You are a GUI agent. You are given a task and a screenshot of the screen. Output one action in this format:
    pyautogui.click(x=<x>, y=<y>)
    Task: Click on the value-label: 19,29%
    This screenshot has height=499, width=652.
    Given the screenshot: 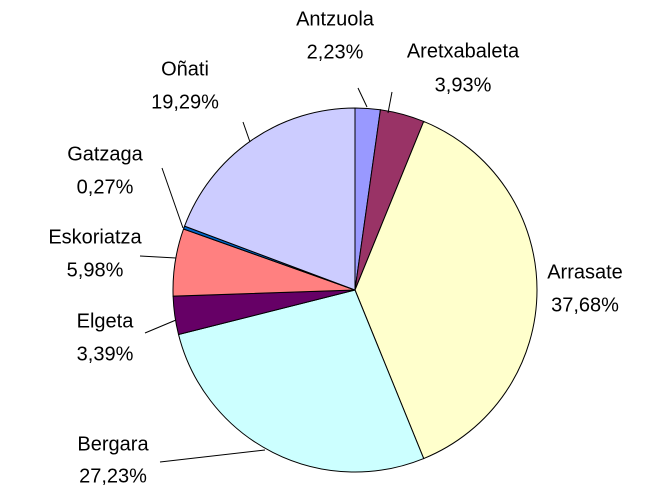 What is the action you would take?
    pyautogui.click(x=185, y=102)
    